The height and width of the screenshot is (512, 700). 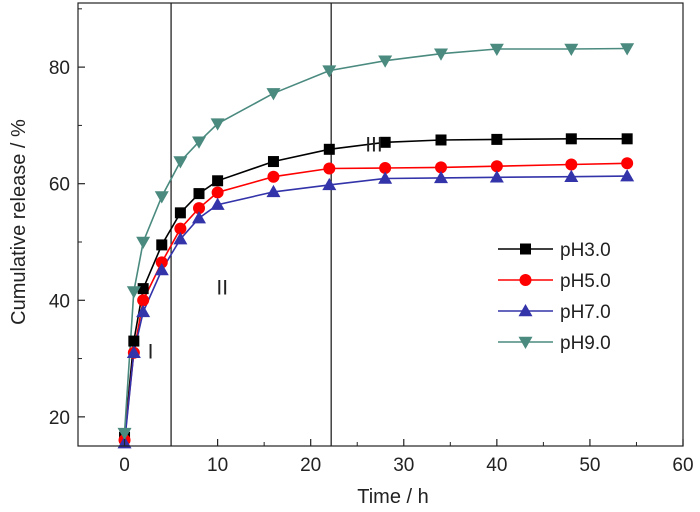 What do you see at coordinates (393, 497) in the screenshot?
I see `x-axis-title: Time / h` at bounding box center [393, 497].